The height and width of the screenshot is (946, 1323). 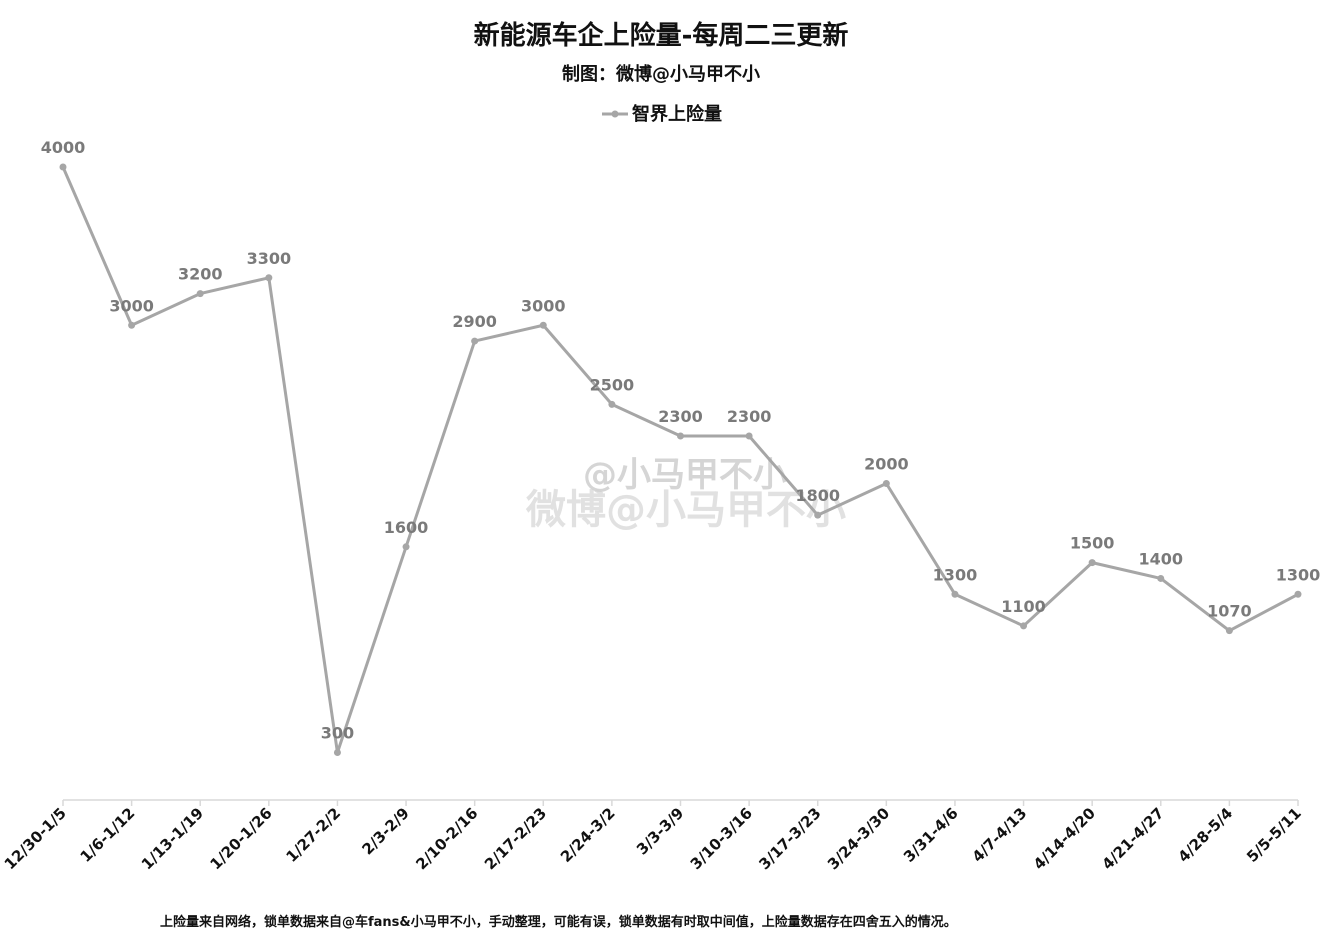 I want to click on data-label: 1600, so click(x=406, y=527).